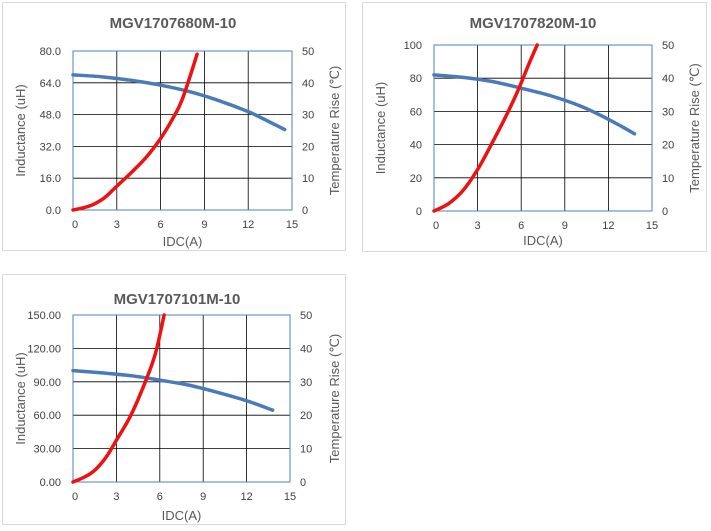  I want to click on chart-title: MGV1707101M-10, so click(177, 299).